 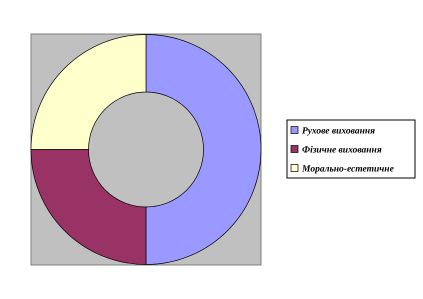 I want to click on legend-label: Рухове виховання, so click(x=339, y=131).